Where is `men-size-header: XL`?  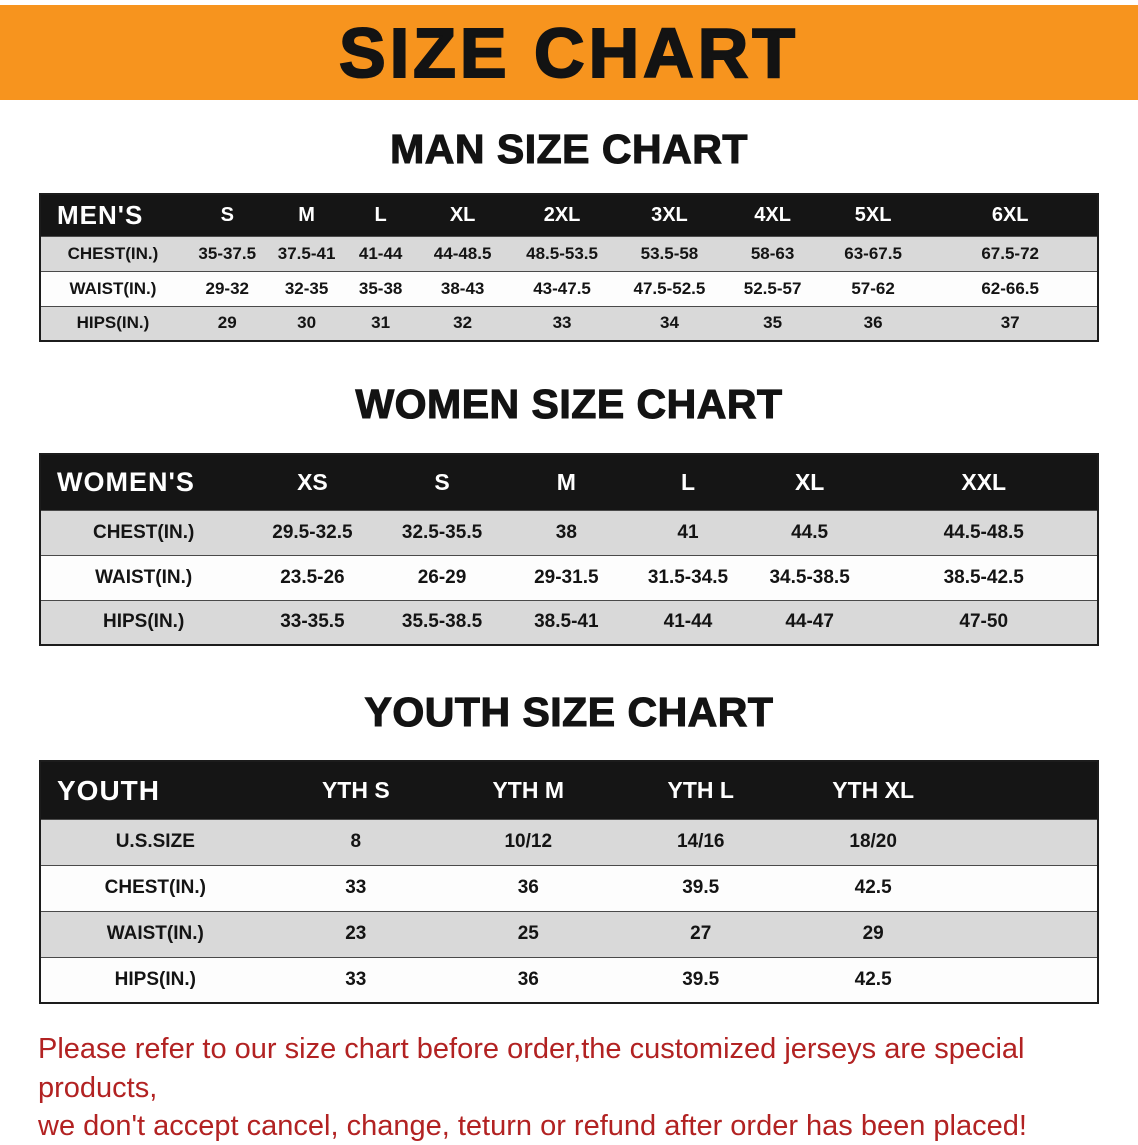 men-size-header: XL is located at coordinates (462, 214).